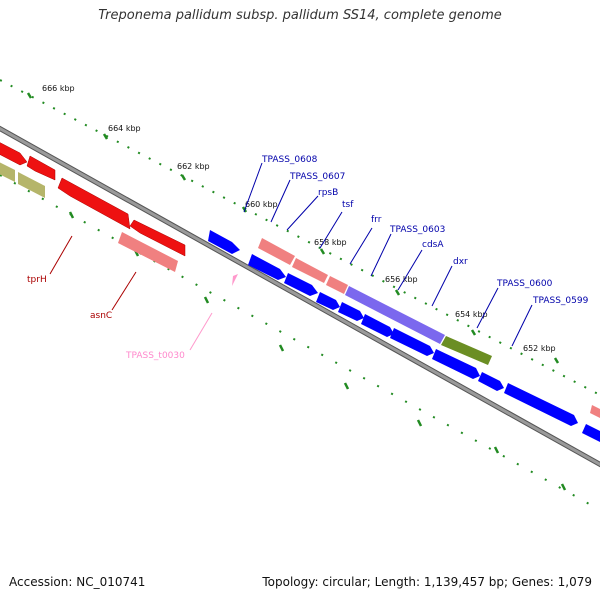 The height and width of the screenshot is (600, 600). Describe the element at coordinates (328, 193) in the screenshot. I see `gene-label-rpsB: rpsB` at that location.